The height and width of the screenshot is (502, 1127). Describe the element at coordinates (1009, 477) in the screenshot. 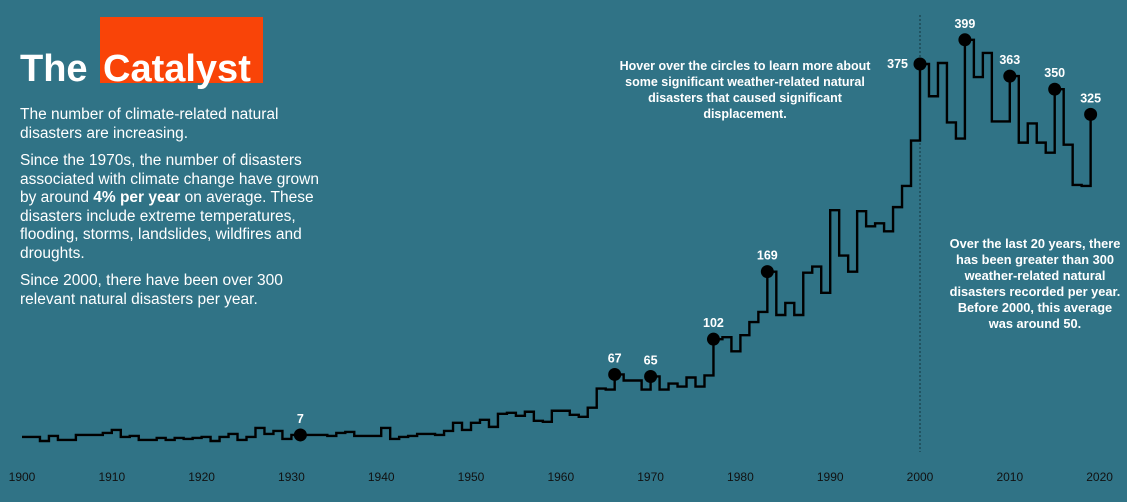

I see `x-tick-label: 2010` at that location.